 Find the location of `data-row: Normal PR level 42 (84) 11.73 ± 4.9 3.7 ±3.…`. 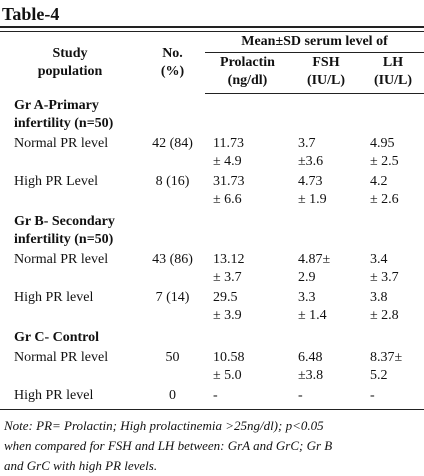

data-row: Normal PR level 42 (84) 11.73 ± 4.9 3.7 ±3.… is located at coordinates (212, 153).